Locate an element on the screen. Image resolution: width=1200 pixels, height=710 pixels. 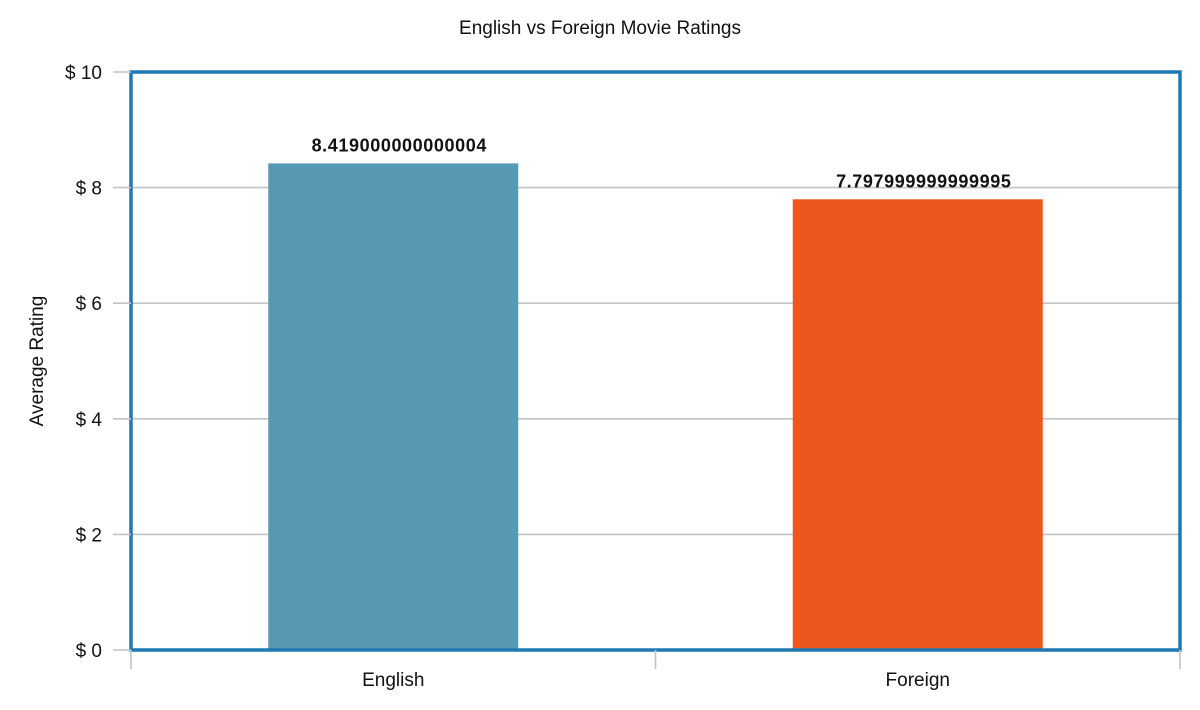
x-tick-label: English is located at coordinates (393, 680).